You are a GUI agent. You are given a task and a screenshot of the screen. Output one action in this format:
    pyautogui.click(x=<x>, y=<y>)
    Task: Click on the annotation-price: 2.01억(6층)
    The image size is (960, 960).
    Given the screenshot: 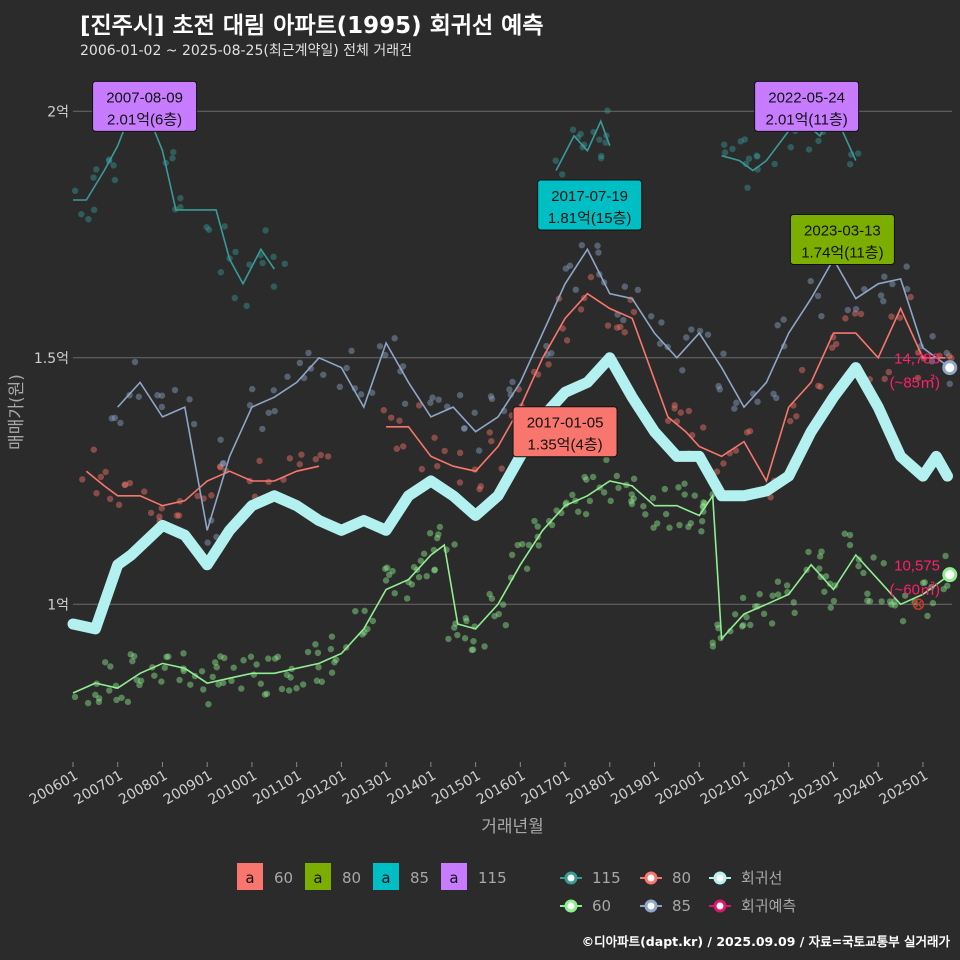 What is the action you would take?
    pyautogui.click(x=144, y=119)
    